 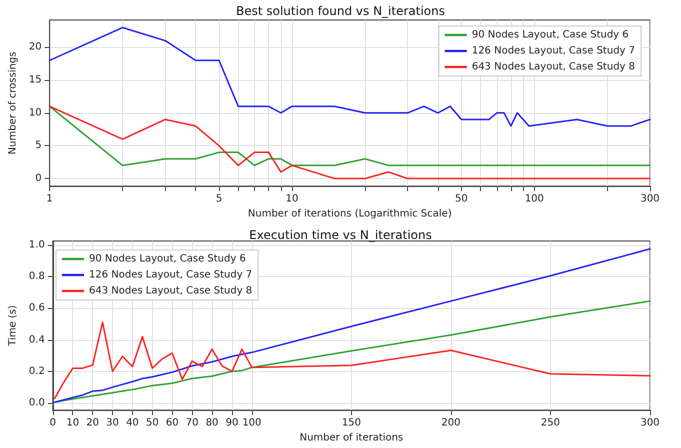 I want to click on y-tick-label: 5, so click(x=38, y=146).